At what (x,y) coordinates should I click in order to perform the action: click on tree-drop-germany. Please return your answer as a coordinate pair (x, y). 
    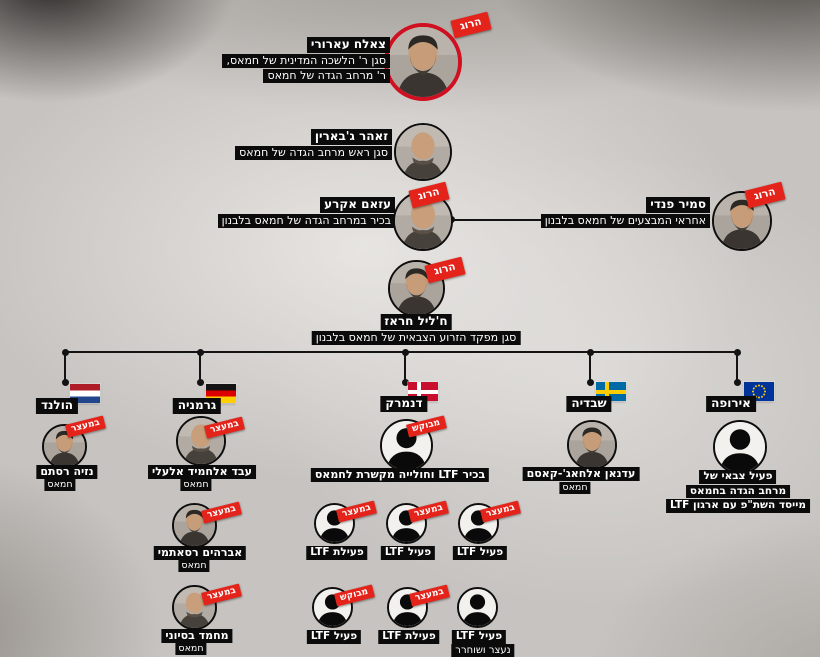
    Looking at the image, I should click on (200, 367).